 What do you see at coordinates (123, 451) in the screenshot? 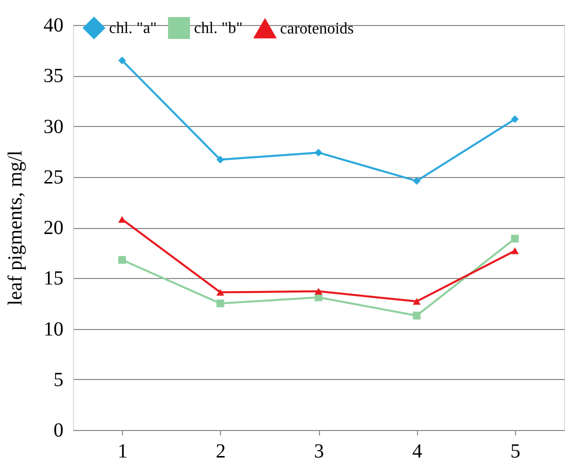
I see `x-tick-label: 1` at bounding box center [123, 451].